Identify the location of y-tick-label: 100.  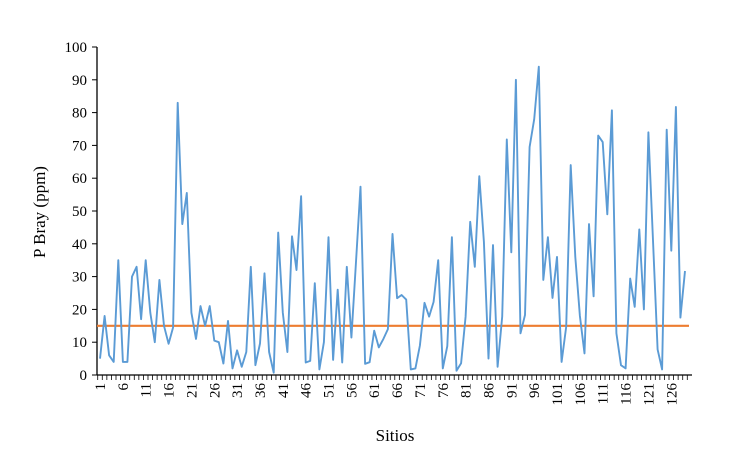
(76, 48).